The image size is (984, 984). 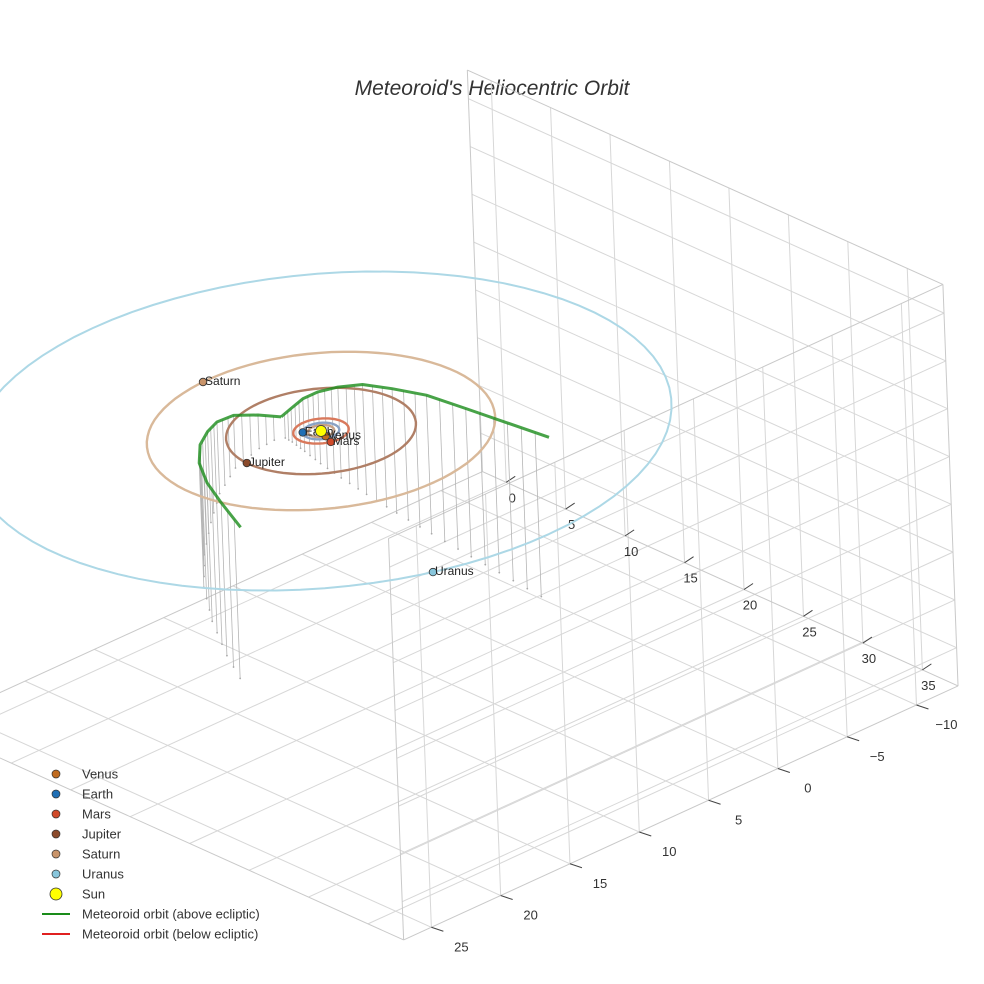 I want to click on legend-label: Saturn, so click(x=101, y=854).